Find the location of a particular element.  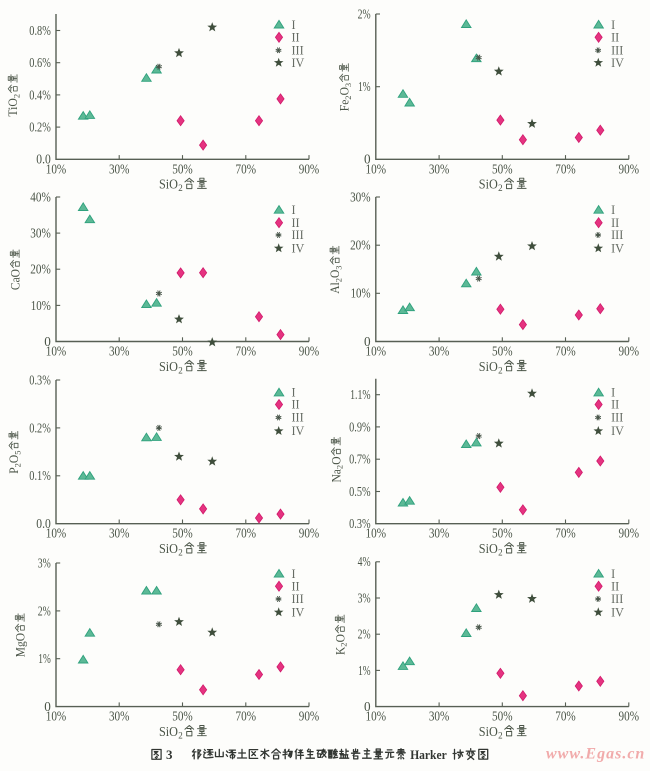

svg-text: 0.7% is located at coordinates (360, 459).